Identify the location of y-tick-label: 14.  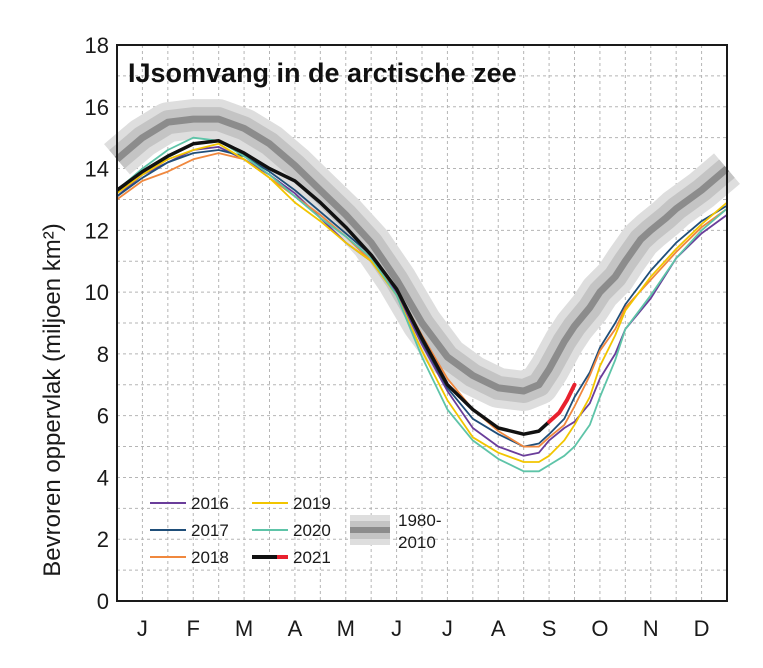
(97, 169).